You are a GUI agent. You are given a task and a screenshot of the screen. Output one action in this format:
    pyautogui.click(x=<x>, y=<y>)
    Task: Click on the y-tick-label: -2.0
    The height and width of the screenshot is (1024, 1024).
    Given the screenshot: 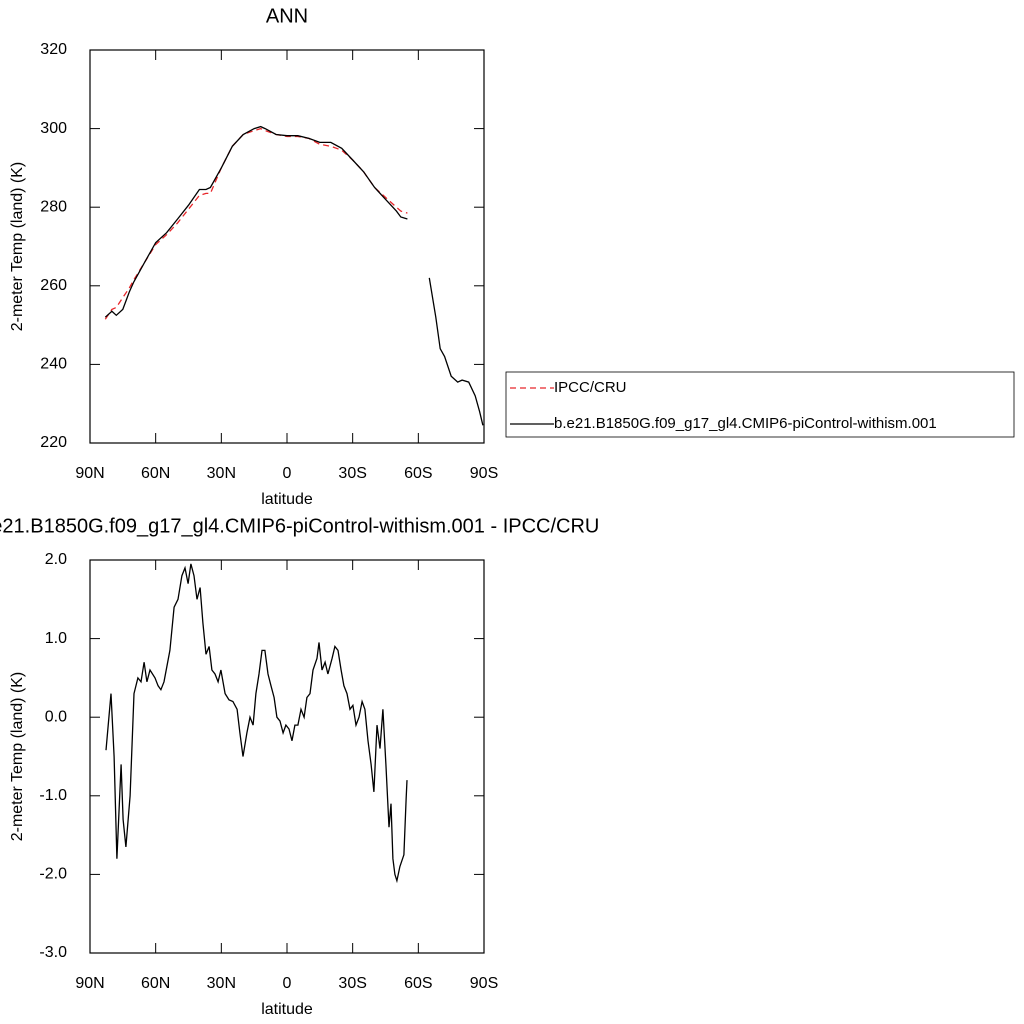 What is the action you would take?
    pyautogui.click(x=53, y=874)
    